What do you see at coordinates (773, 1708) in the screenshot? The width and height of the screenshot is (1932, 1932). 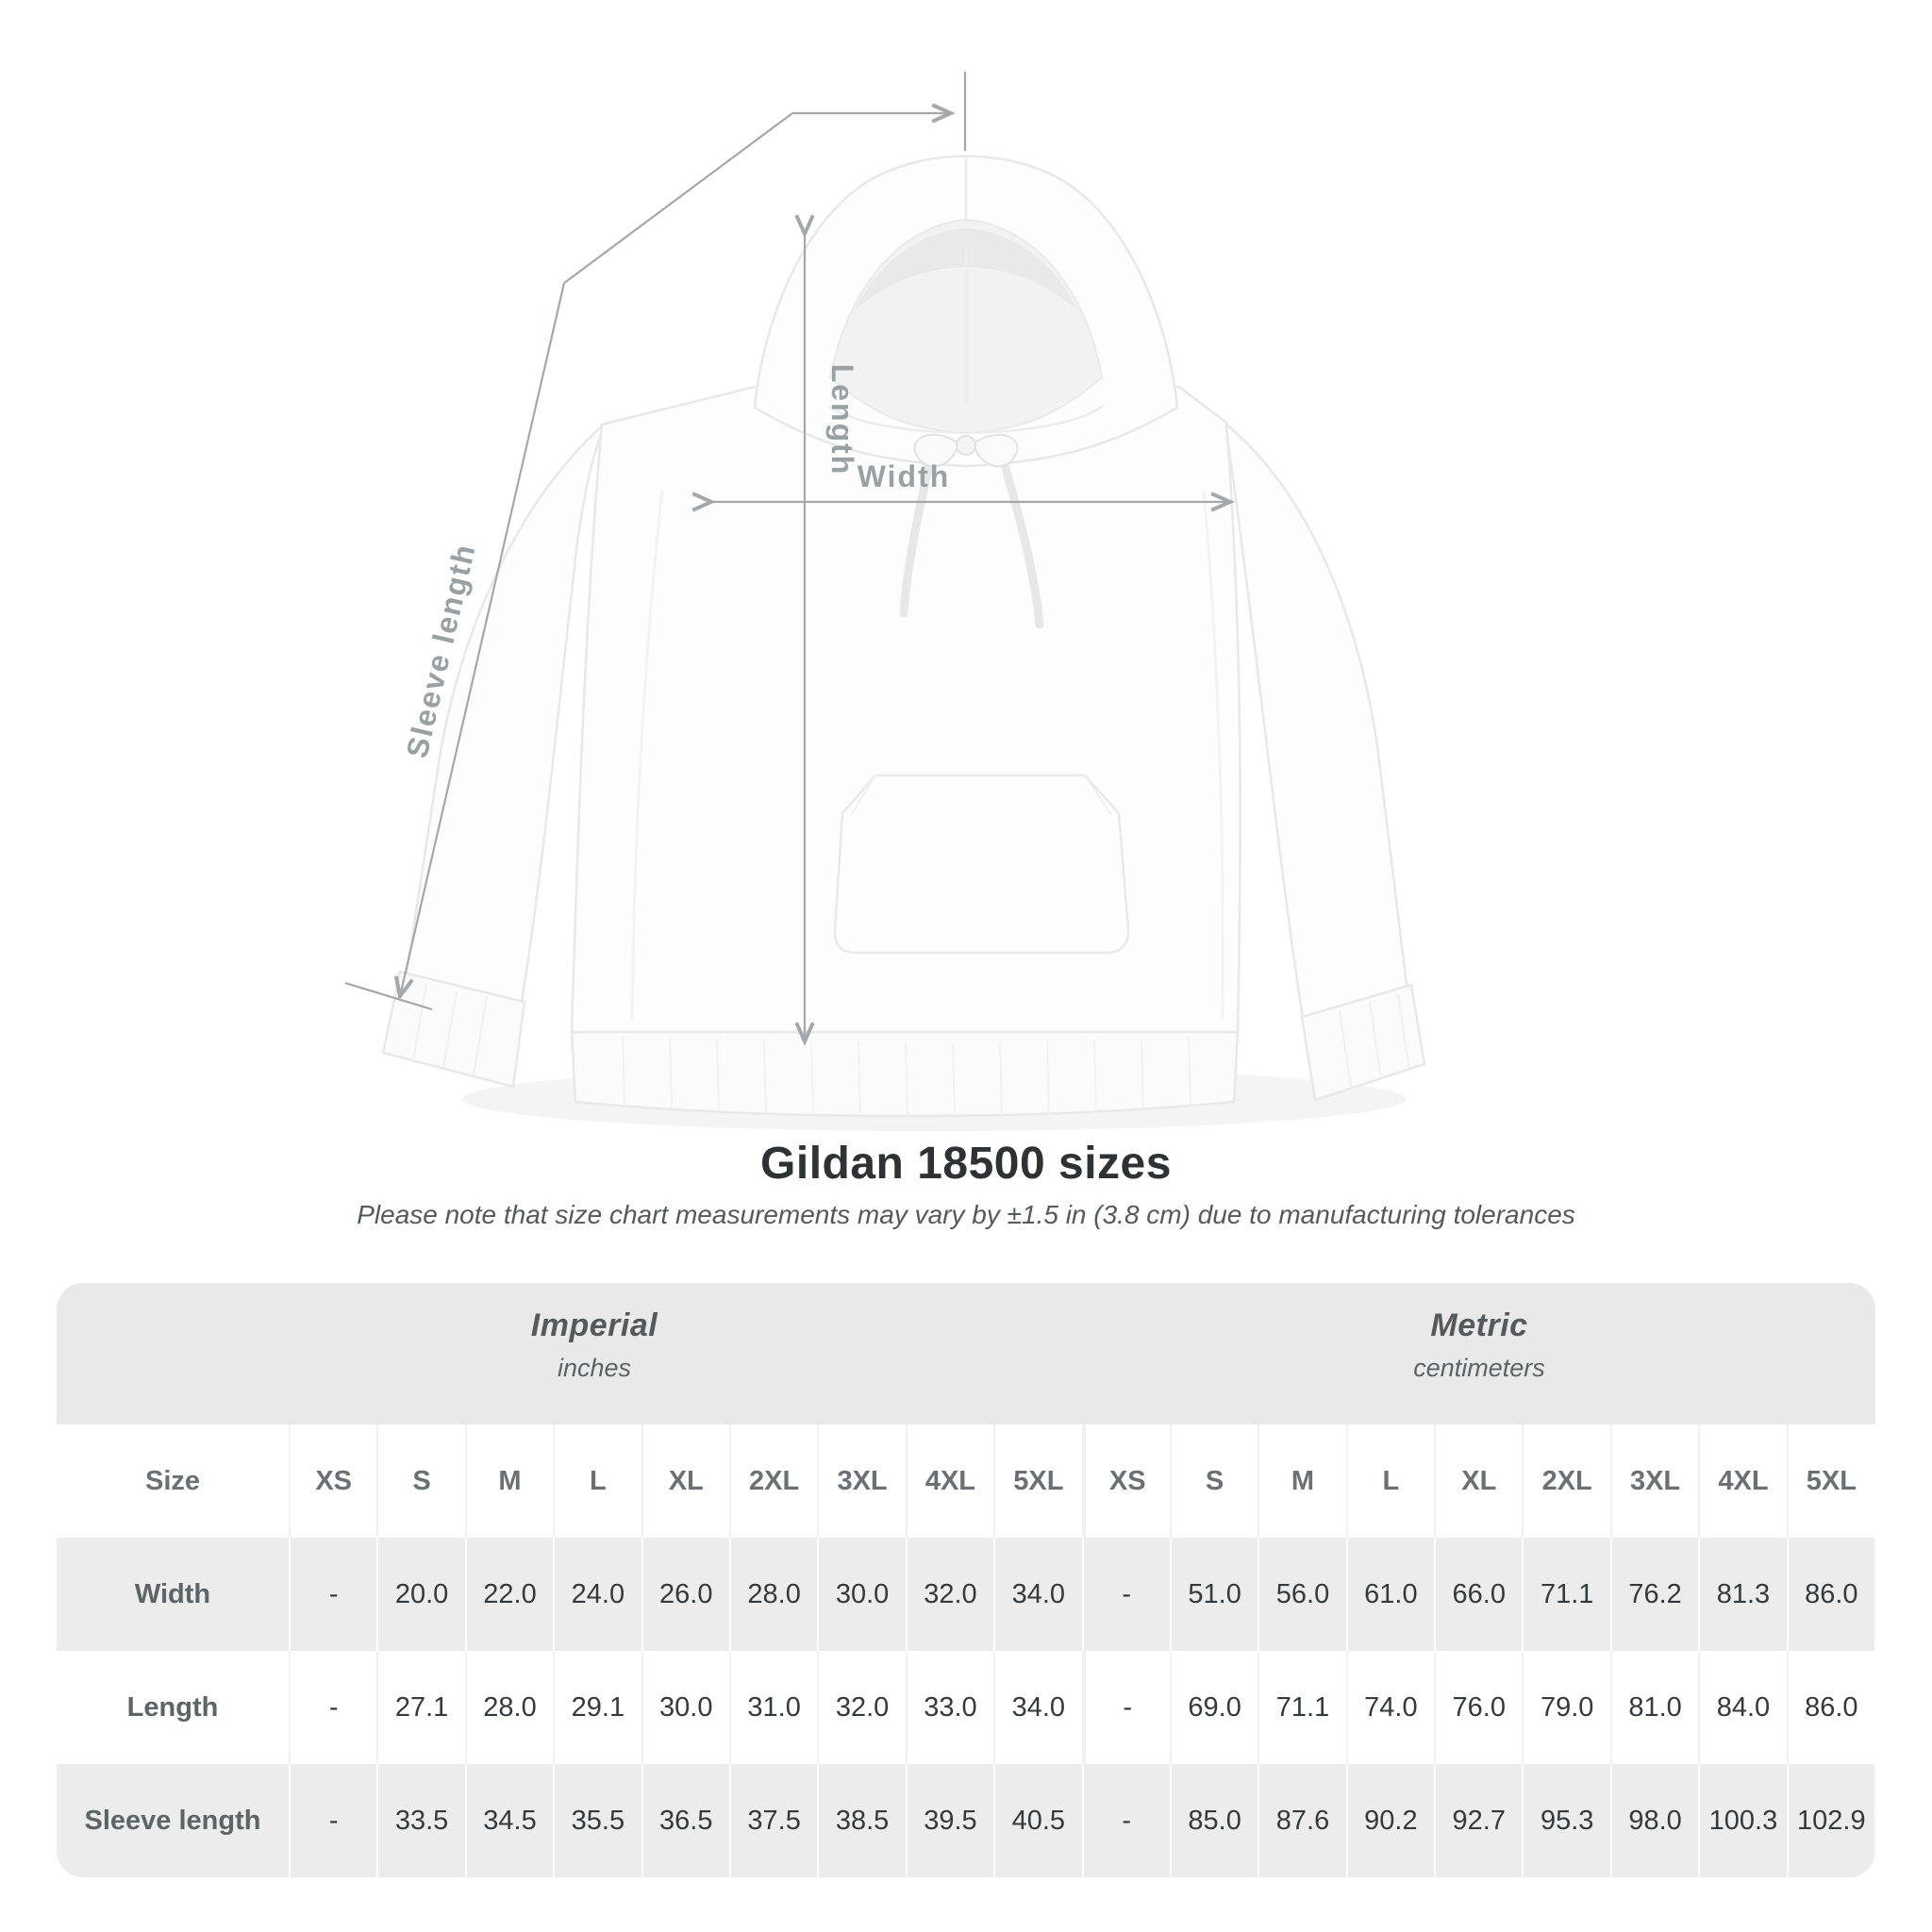 I see `cell-imperial: 31.0` at bounding box center [773, 1708].